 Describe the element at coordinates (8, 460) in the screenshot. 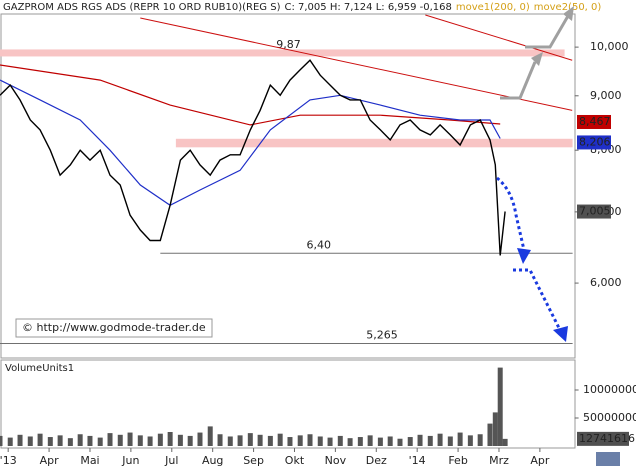

I see `x-tick-label: '13` at that location.